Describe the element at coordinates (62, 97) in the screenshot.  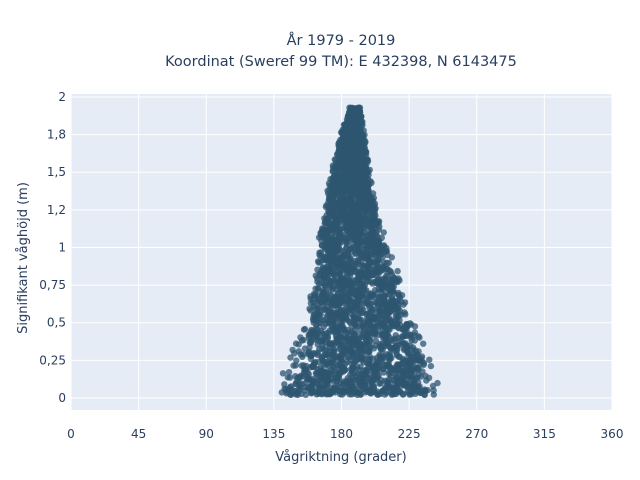
I see `y-tick-label: 2` at that location.